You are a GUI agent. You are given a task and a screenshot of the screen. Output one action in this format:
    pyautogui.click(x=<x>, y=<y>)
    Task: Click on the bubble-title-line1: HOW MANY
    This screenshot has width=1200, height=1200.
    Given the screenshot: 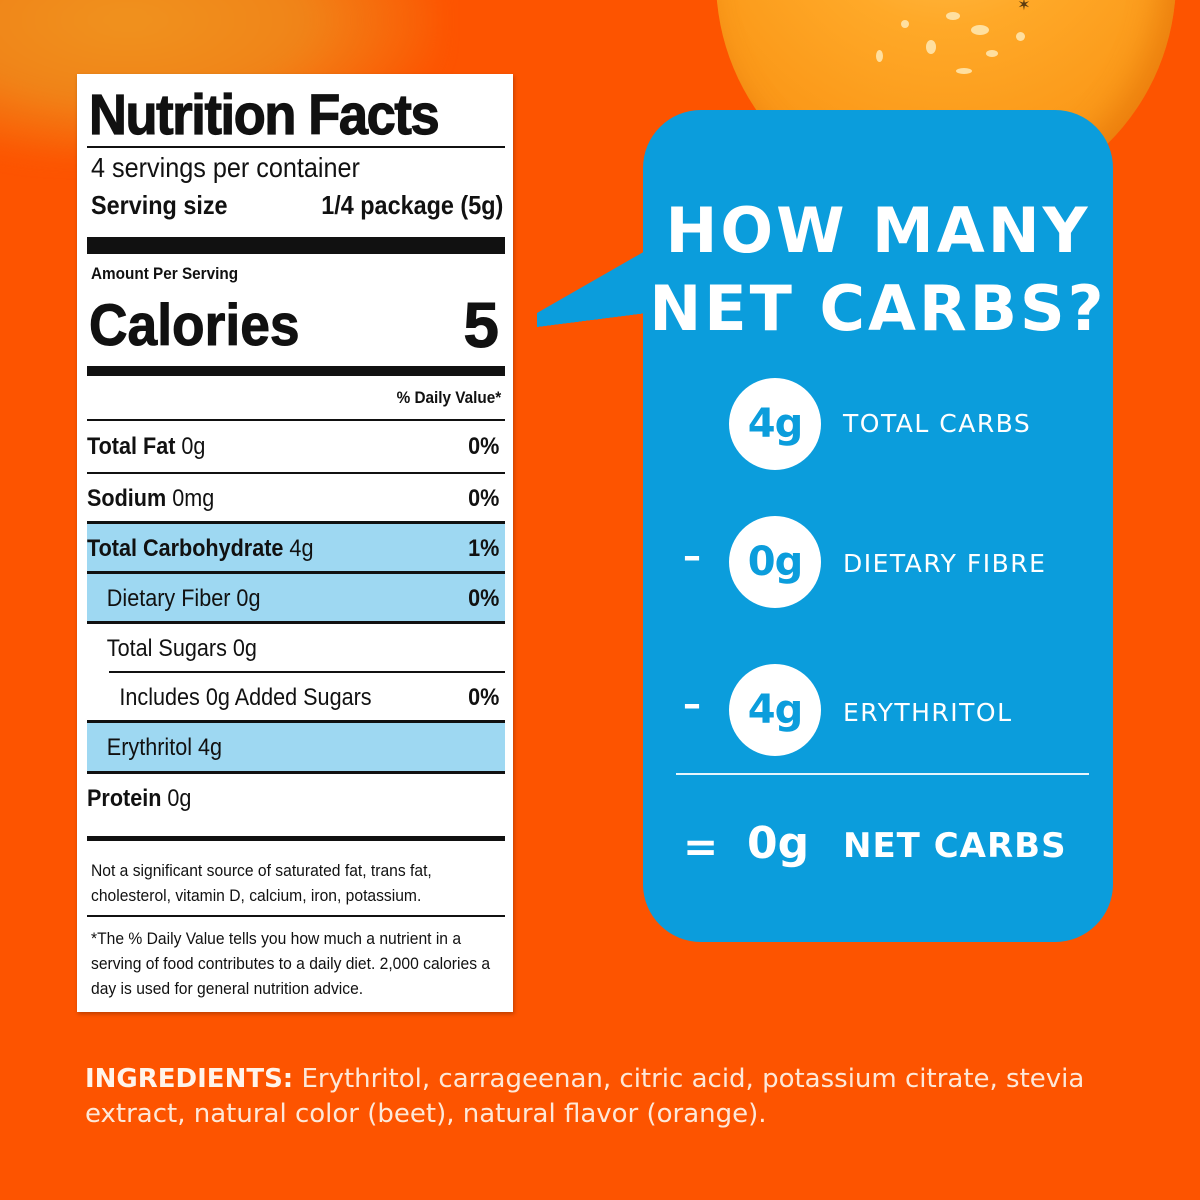 What is the action you would take?
    pyautogui.click(x=878, y=230)
    